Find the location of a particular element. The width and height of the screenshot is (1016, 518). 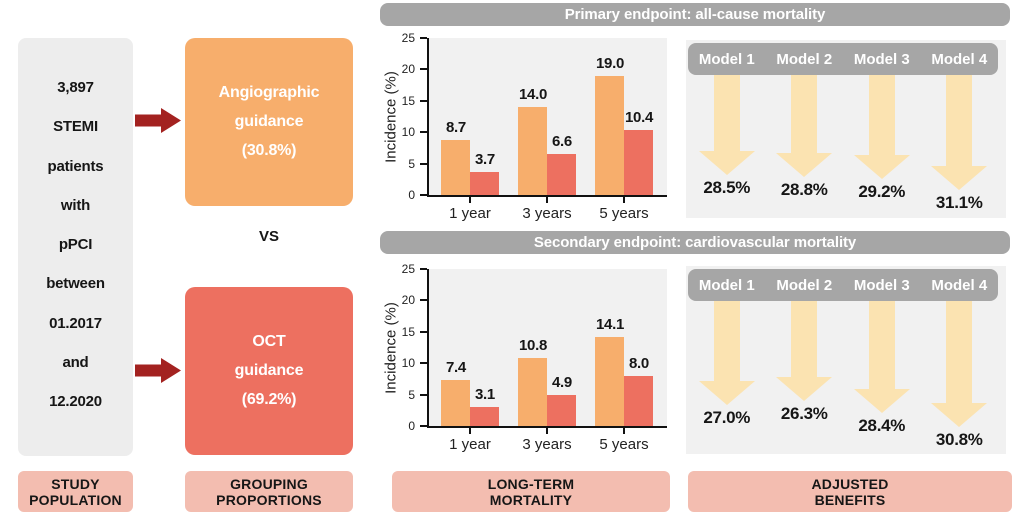

benefit-value-label: 28.4% is located at coordinates (882, 425).